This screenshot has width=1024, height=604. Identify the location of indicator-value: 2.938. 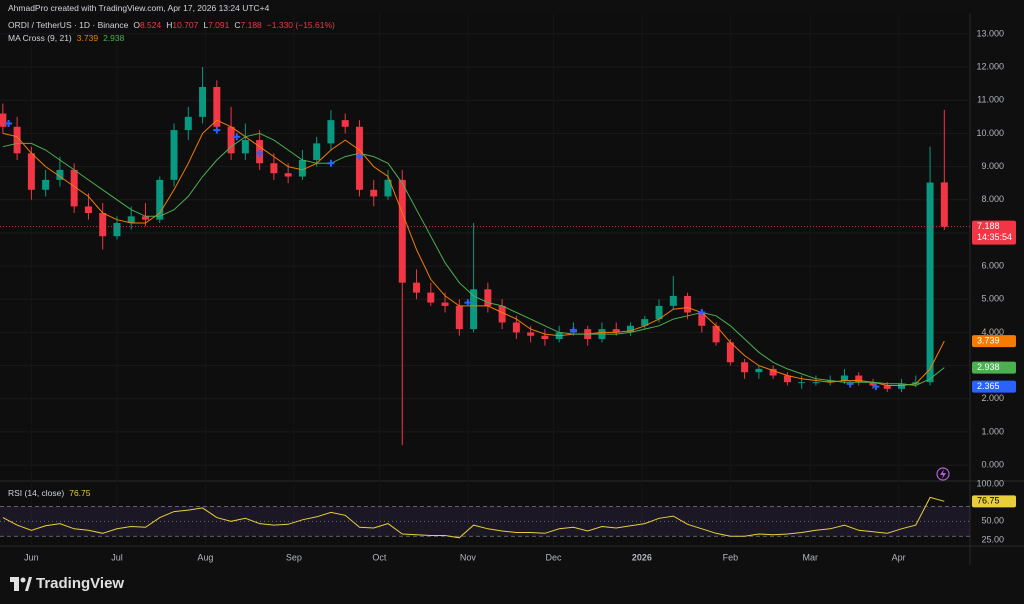
(114, 38).